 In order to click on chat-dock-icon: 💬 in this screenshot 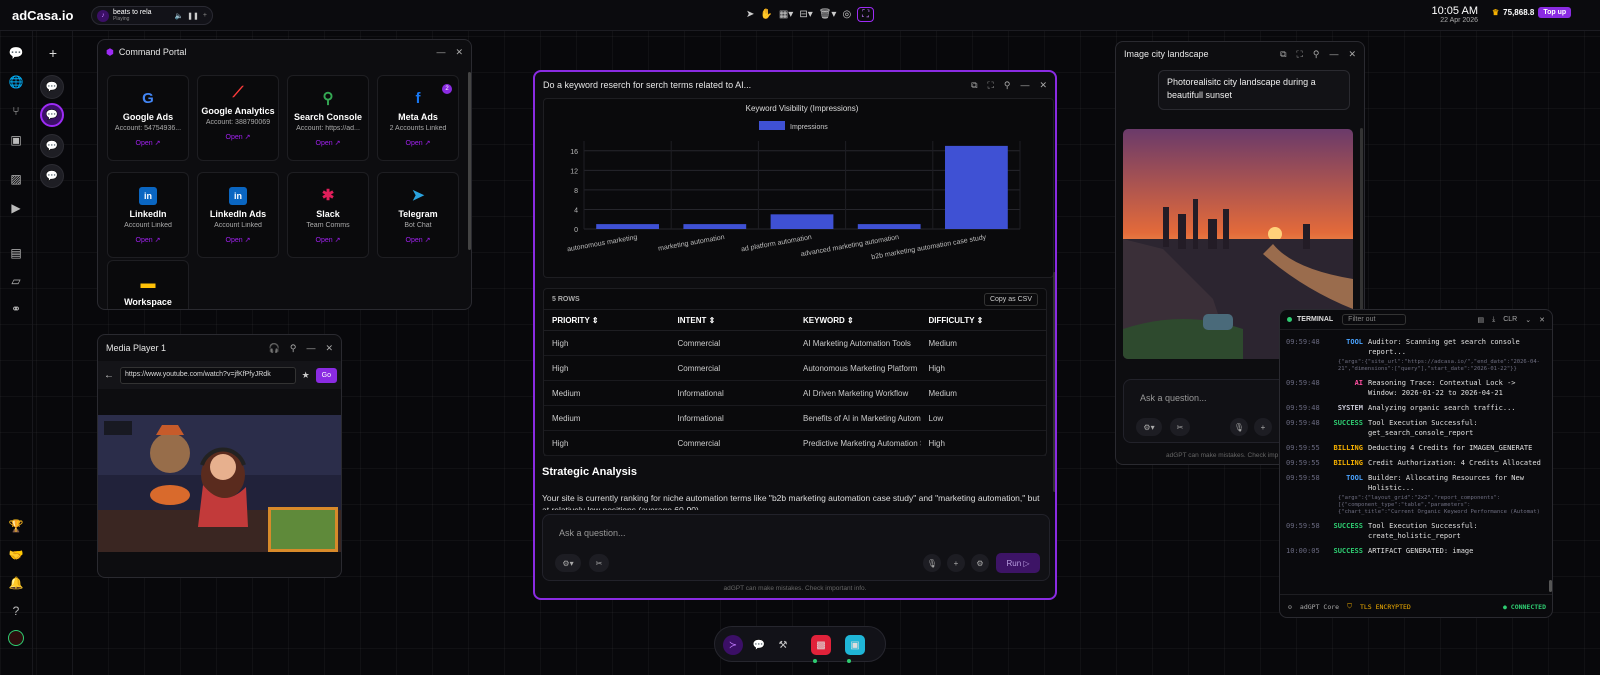, I will do `click(759, 645)`.